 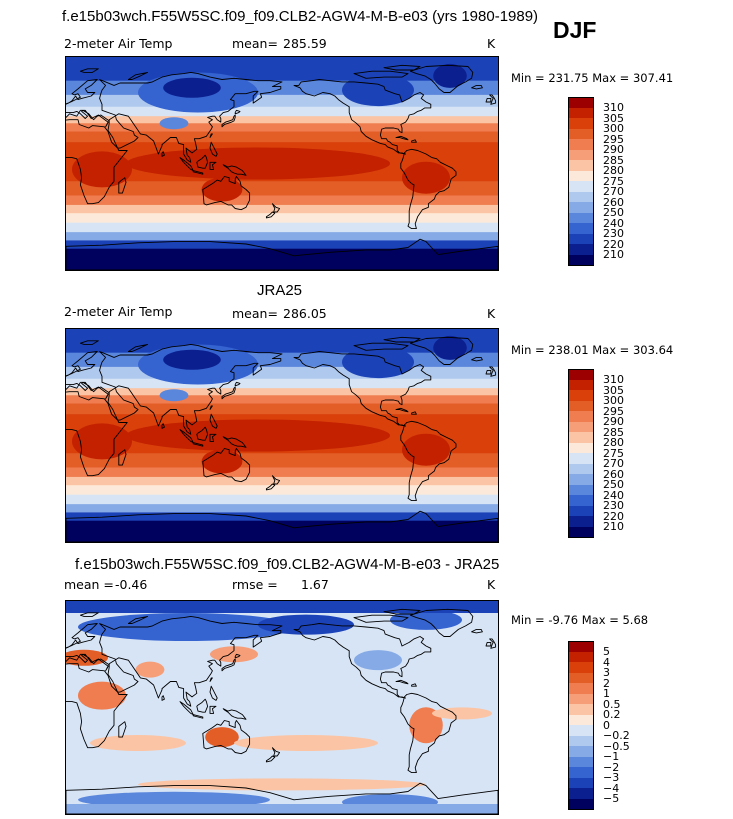 What do you see at coordinates (613, 139) in the screenshot?
I see `colorbar-tick-label: 295` at bounding box center [613, 139].